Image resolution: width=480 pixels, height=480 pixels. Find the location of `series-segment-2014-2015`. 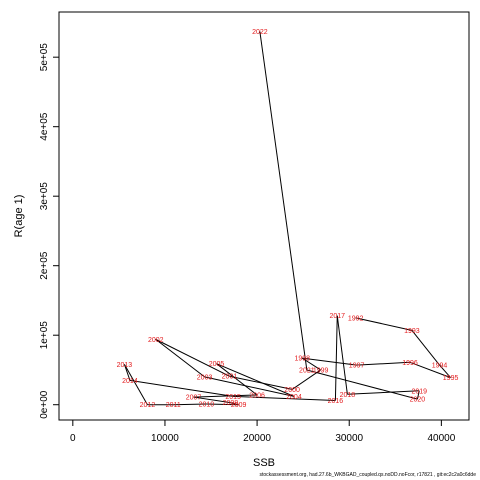

series-segment-2014-2015 is located at coordinates (181, 388).